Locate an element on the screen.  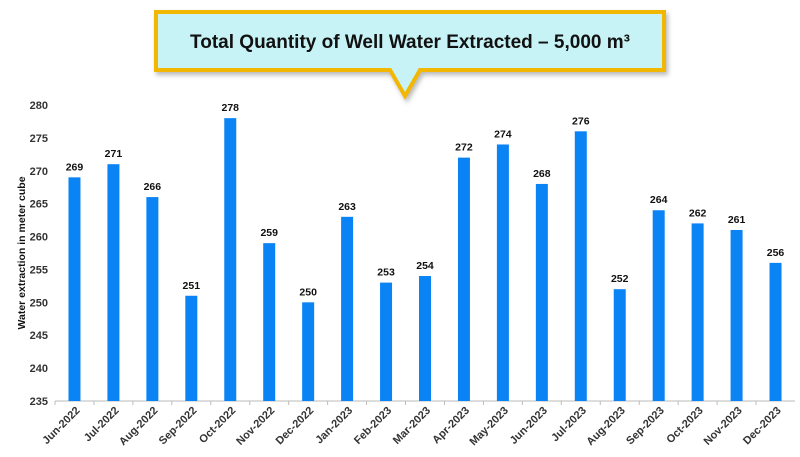
data-label: 254 is located at coordinates (425, 266).